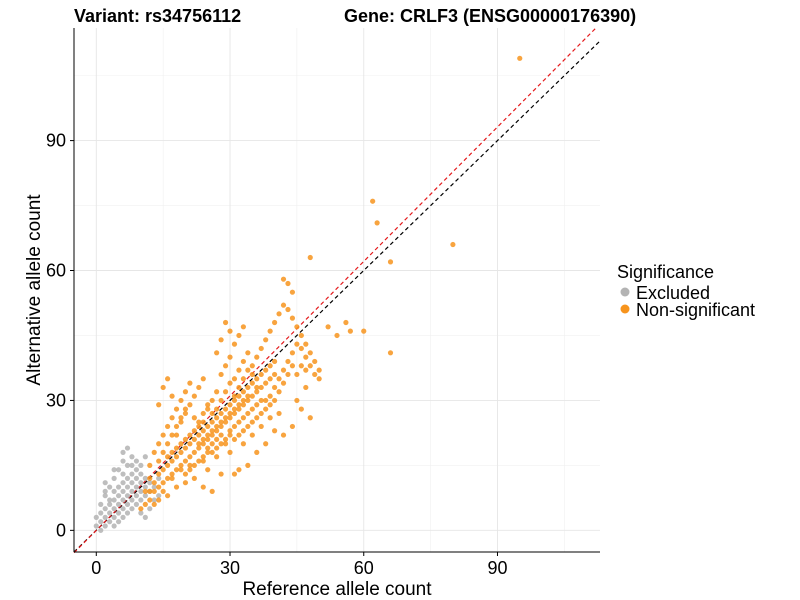 The height and width of the screenshot is (600, 800). I want to click on y-tick-label: 30, so click(56, 400).